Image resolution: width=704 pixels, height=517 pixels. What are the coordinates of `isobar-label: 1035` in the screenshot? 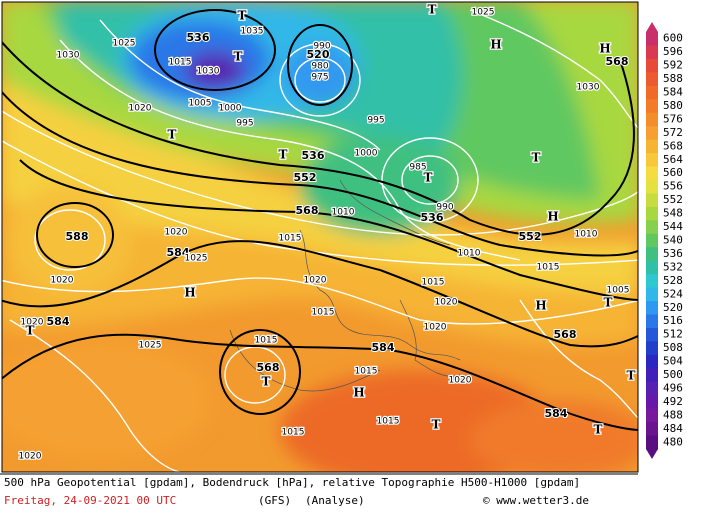 It's located at (252, 32).